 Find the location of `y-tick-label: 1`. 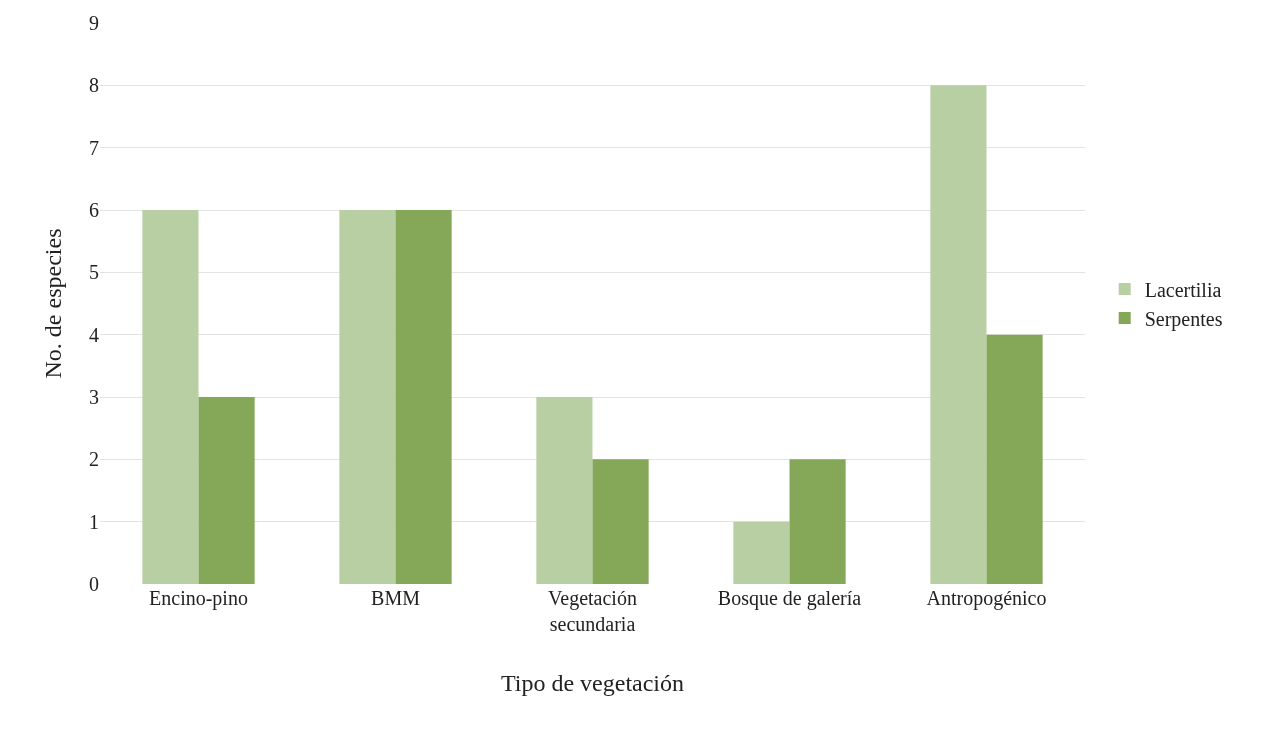

y-tick-label: 1 is located at coordinates (94, 521).